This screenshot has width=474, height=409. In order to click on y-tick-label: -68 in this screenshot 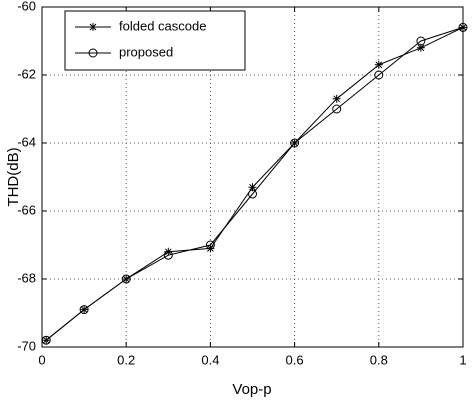, I will do `click(26, 277)`.